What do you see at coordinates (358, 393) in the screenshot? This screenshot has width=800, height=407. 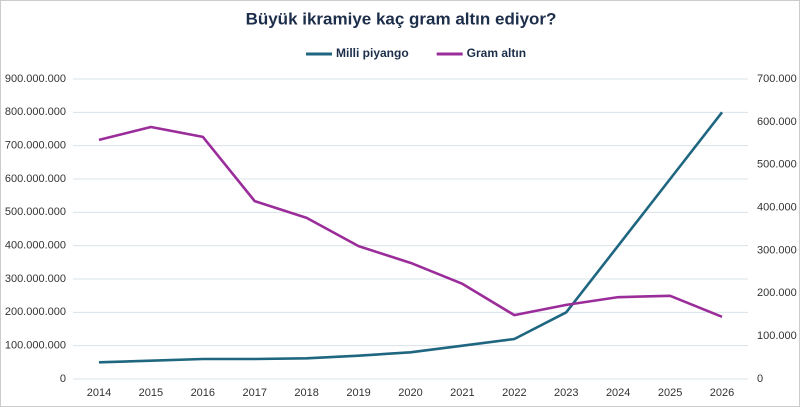 I see `x-tick-label: 2019` at bounding box center [358, 393].